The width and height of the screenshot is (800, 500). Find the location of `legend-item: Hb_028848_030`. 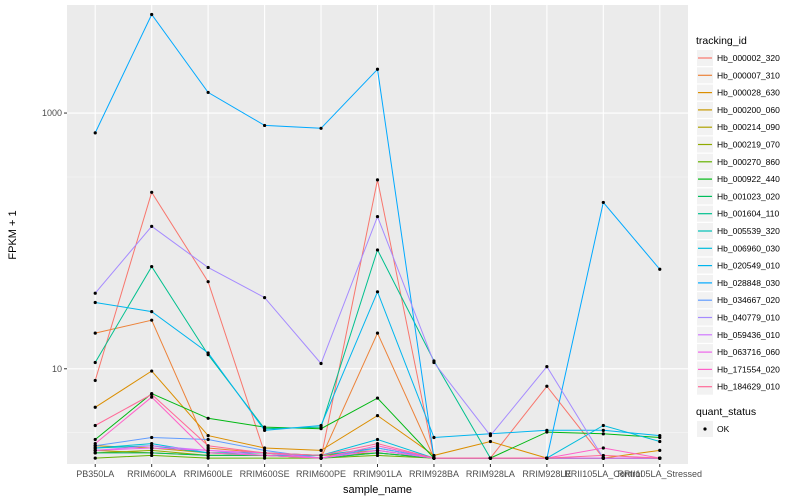

legend-item: Hb_028848_030 is located at coordinates (738, 282).